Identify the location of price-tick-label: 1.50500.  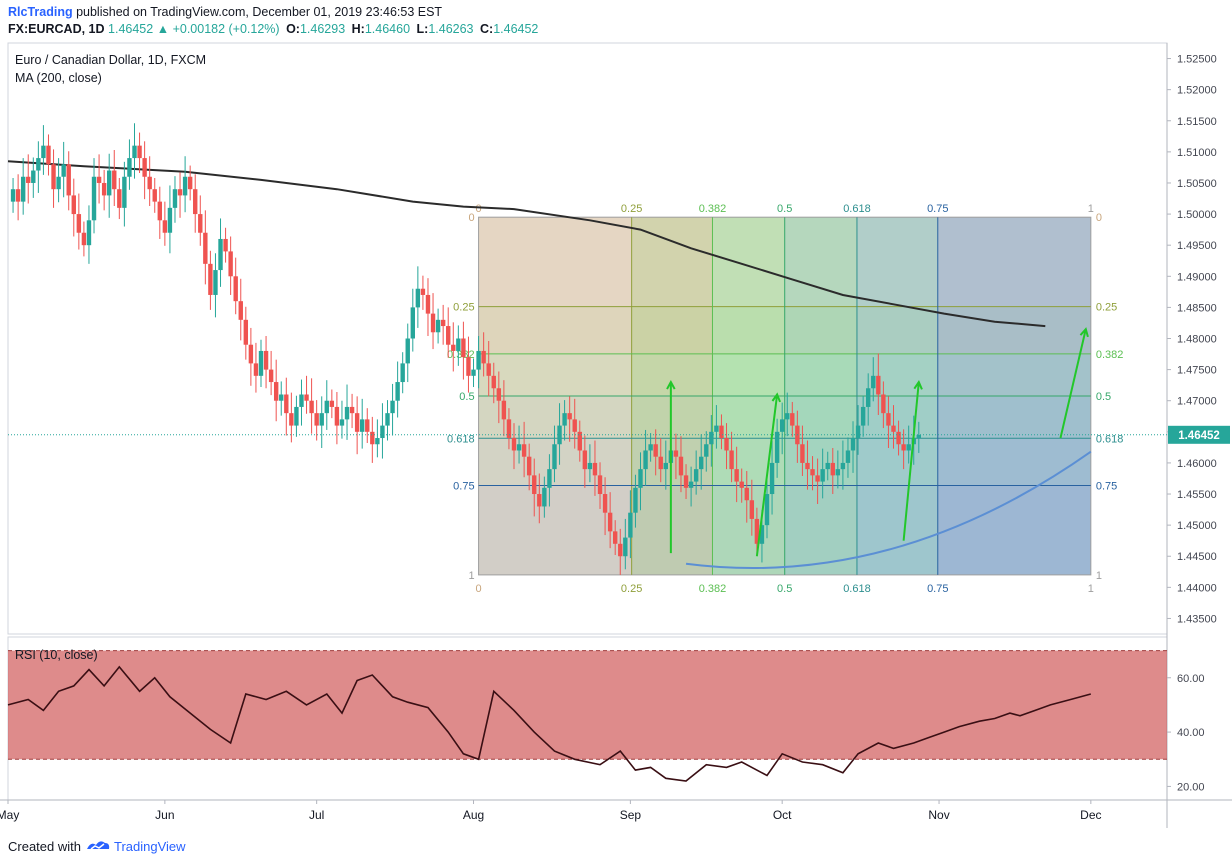
(1197, 184).